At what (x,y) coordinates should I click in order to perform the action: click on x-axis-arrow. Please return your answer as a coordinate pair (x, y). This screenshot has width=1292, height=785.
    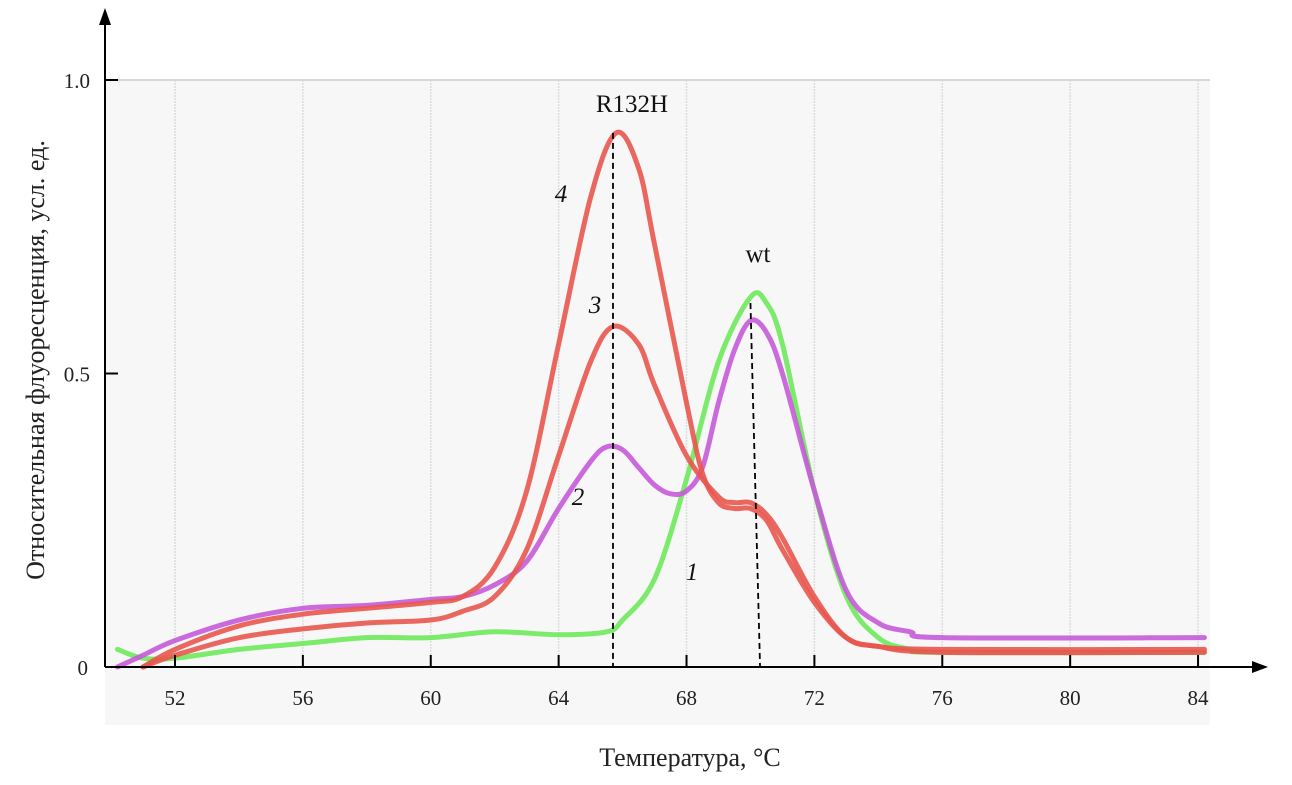
    Looking at the image, I should click on (1260, 667).